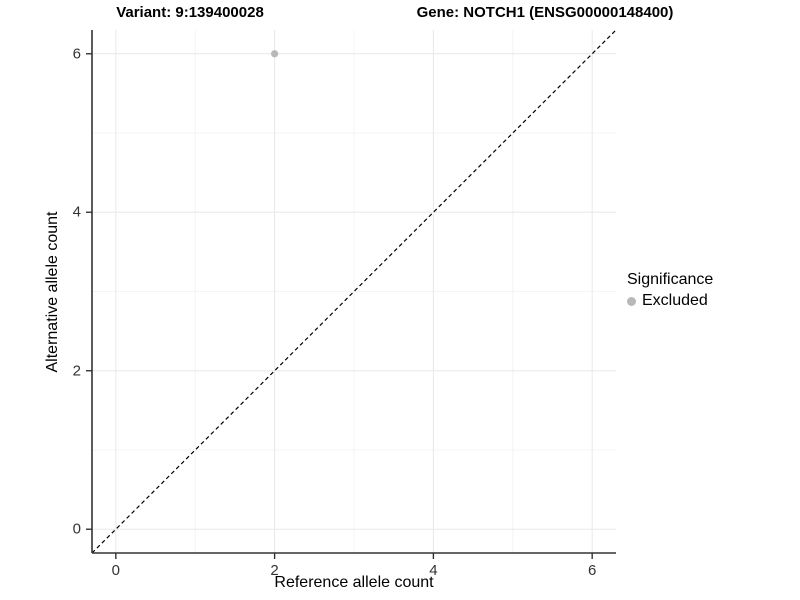 Image resolution: width=800 pixels, height=600 pixels. What do you see at coordinates (354, 582) in the screenshot?
I see `x-axis-title: Reference allele count` at bounding box center [354, 582].